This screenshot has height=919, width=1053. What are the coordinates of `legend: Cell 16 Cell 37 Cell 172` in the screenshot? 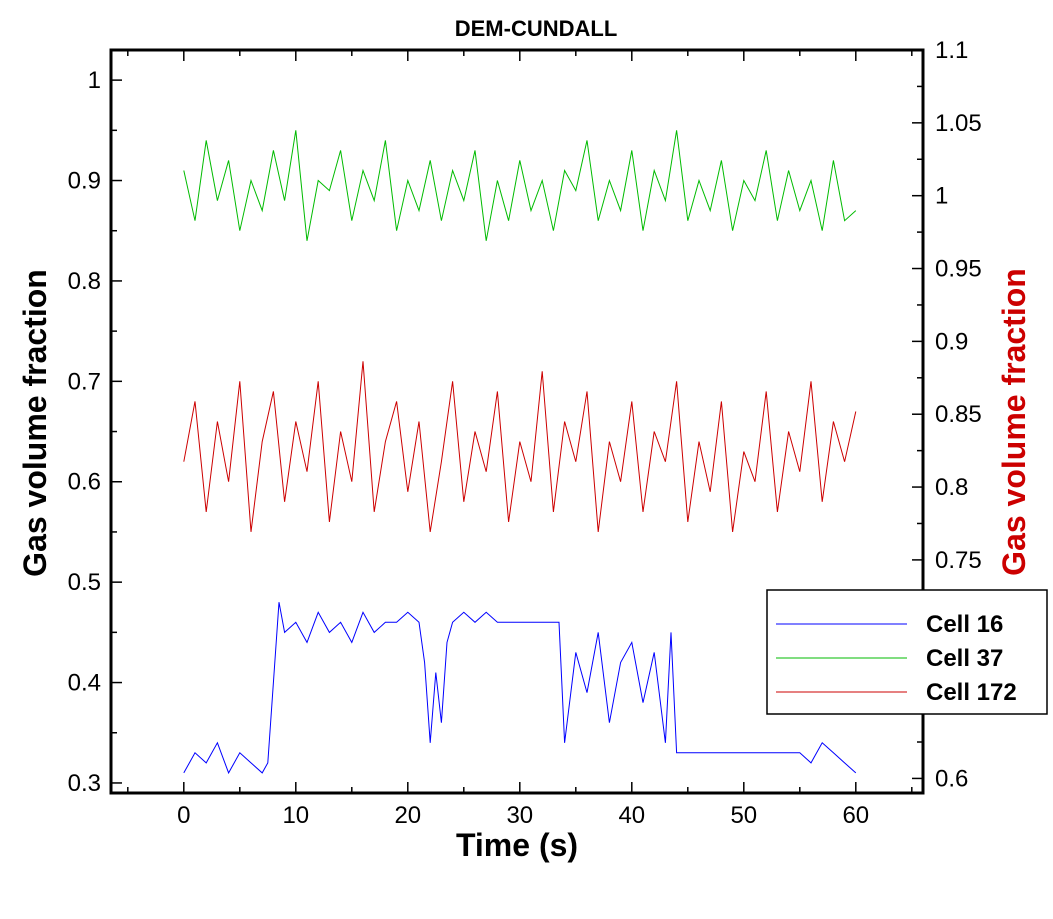 It's located at (907, 652).